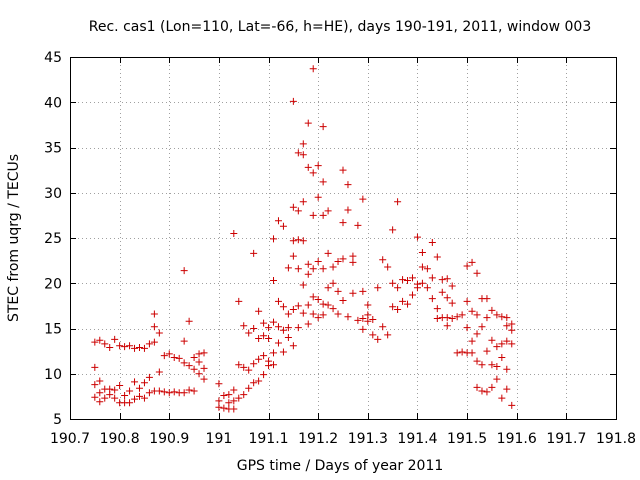 This screenshot has height=480, width=640. What do you see at coordinates (169, 439) in the screenshot?
I see `x-tick-label: 190.9` at bounding box center [169, 439].